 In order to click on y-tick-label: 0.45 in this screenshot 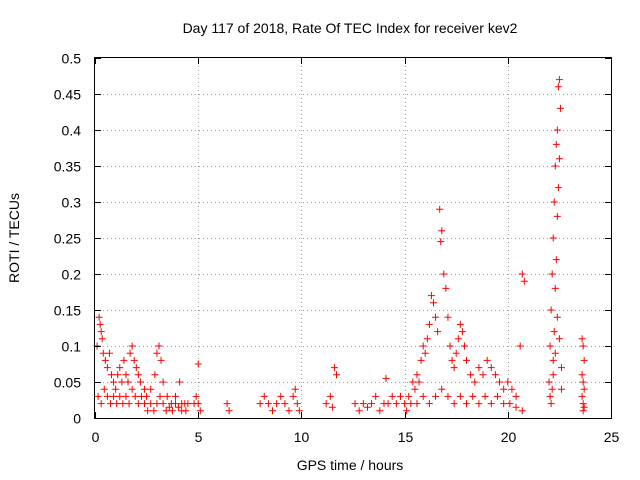, I will do `click(67, 95)`.